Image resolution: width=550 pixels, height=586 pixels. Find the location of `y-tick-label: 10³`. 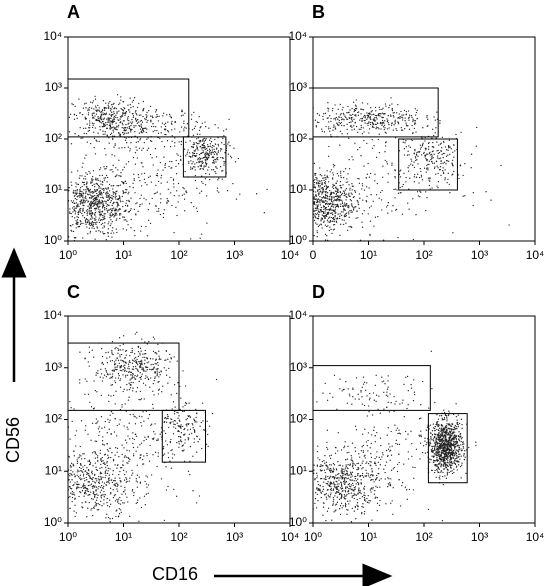

y-tick-label: 10³ is located at coordinates (298, 87).